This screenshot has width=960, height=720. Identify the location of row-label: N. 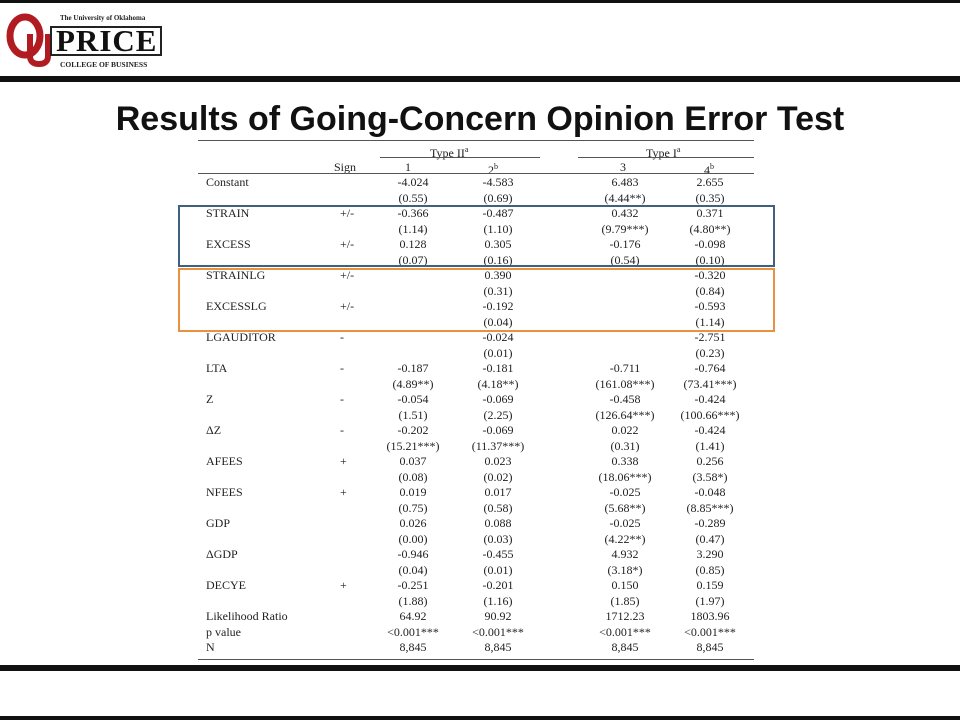
(210, 647).